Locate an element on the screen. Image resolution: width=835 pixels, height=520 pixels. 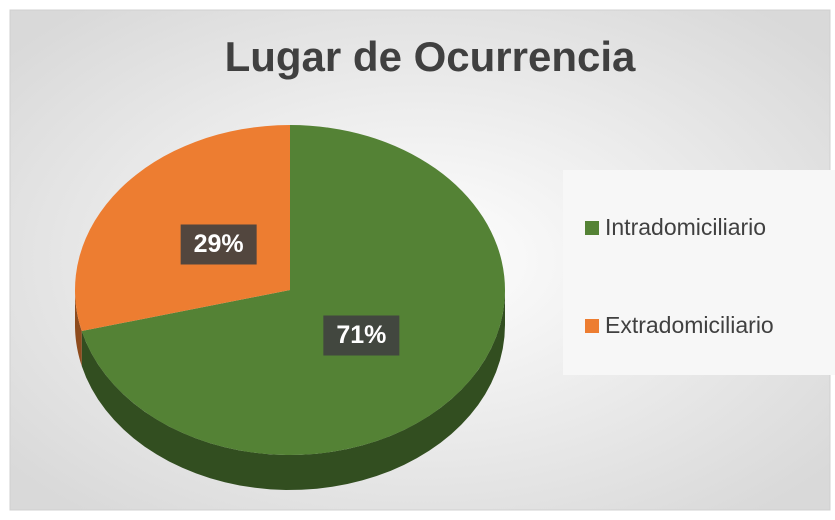
legend-label: Intradomiciliario is located at coordinates (685, 227).